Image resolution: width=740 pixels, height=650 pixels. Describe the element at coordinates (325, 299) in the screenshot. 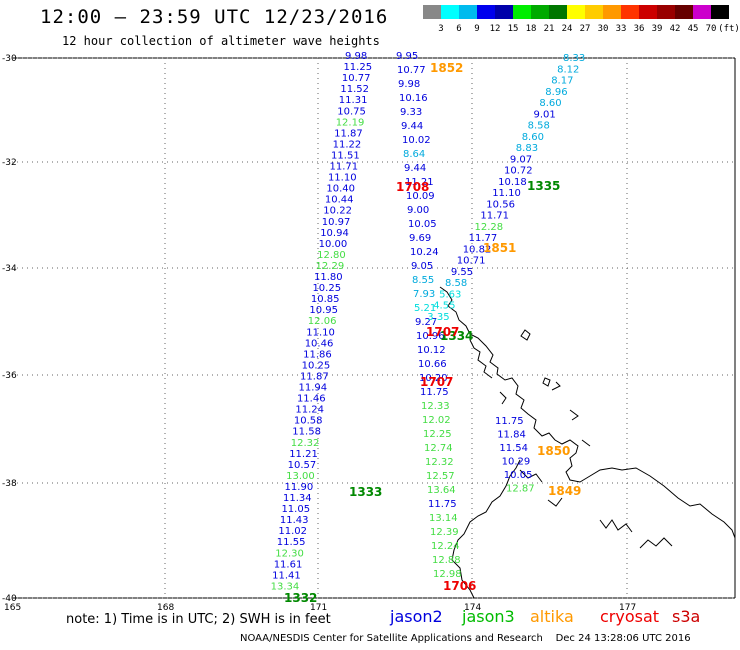

I see `swh-value: 10.85` at that location.